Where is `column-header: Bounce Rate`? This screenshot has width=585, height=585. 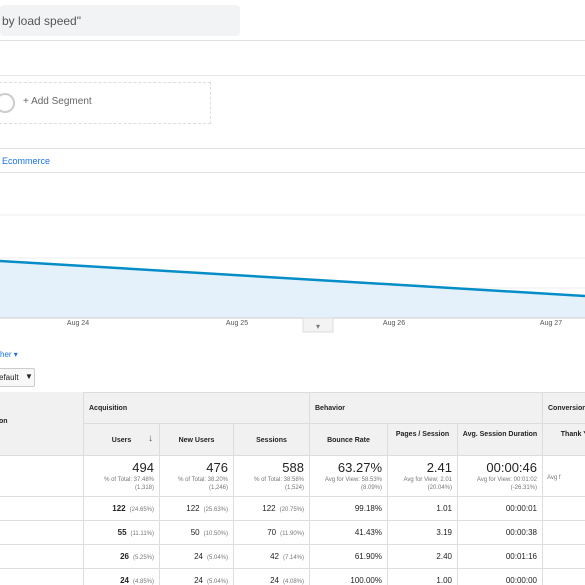 column-header: Bounce Rate is located at coordinates (349, 440).